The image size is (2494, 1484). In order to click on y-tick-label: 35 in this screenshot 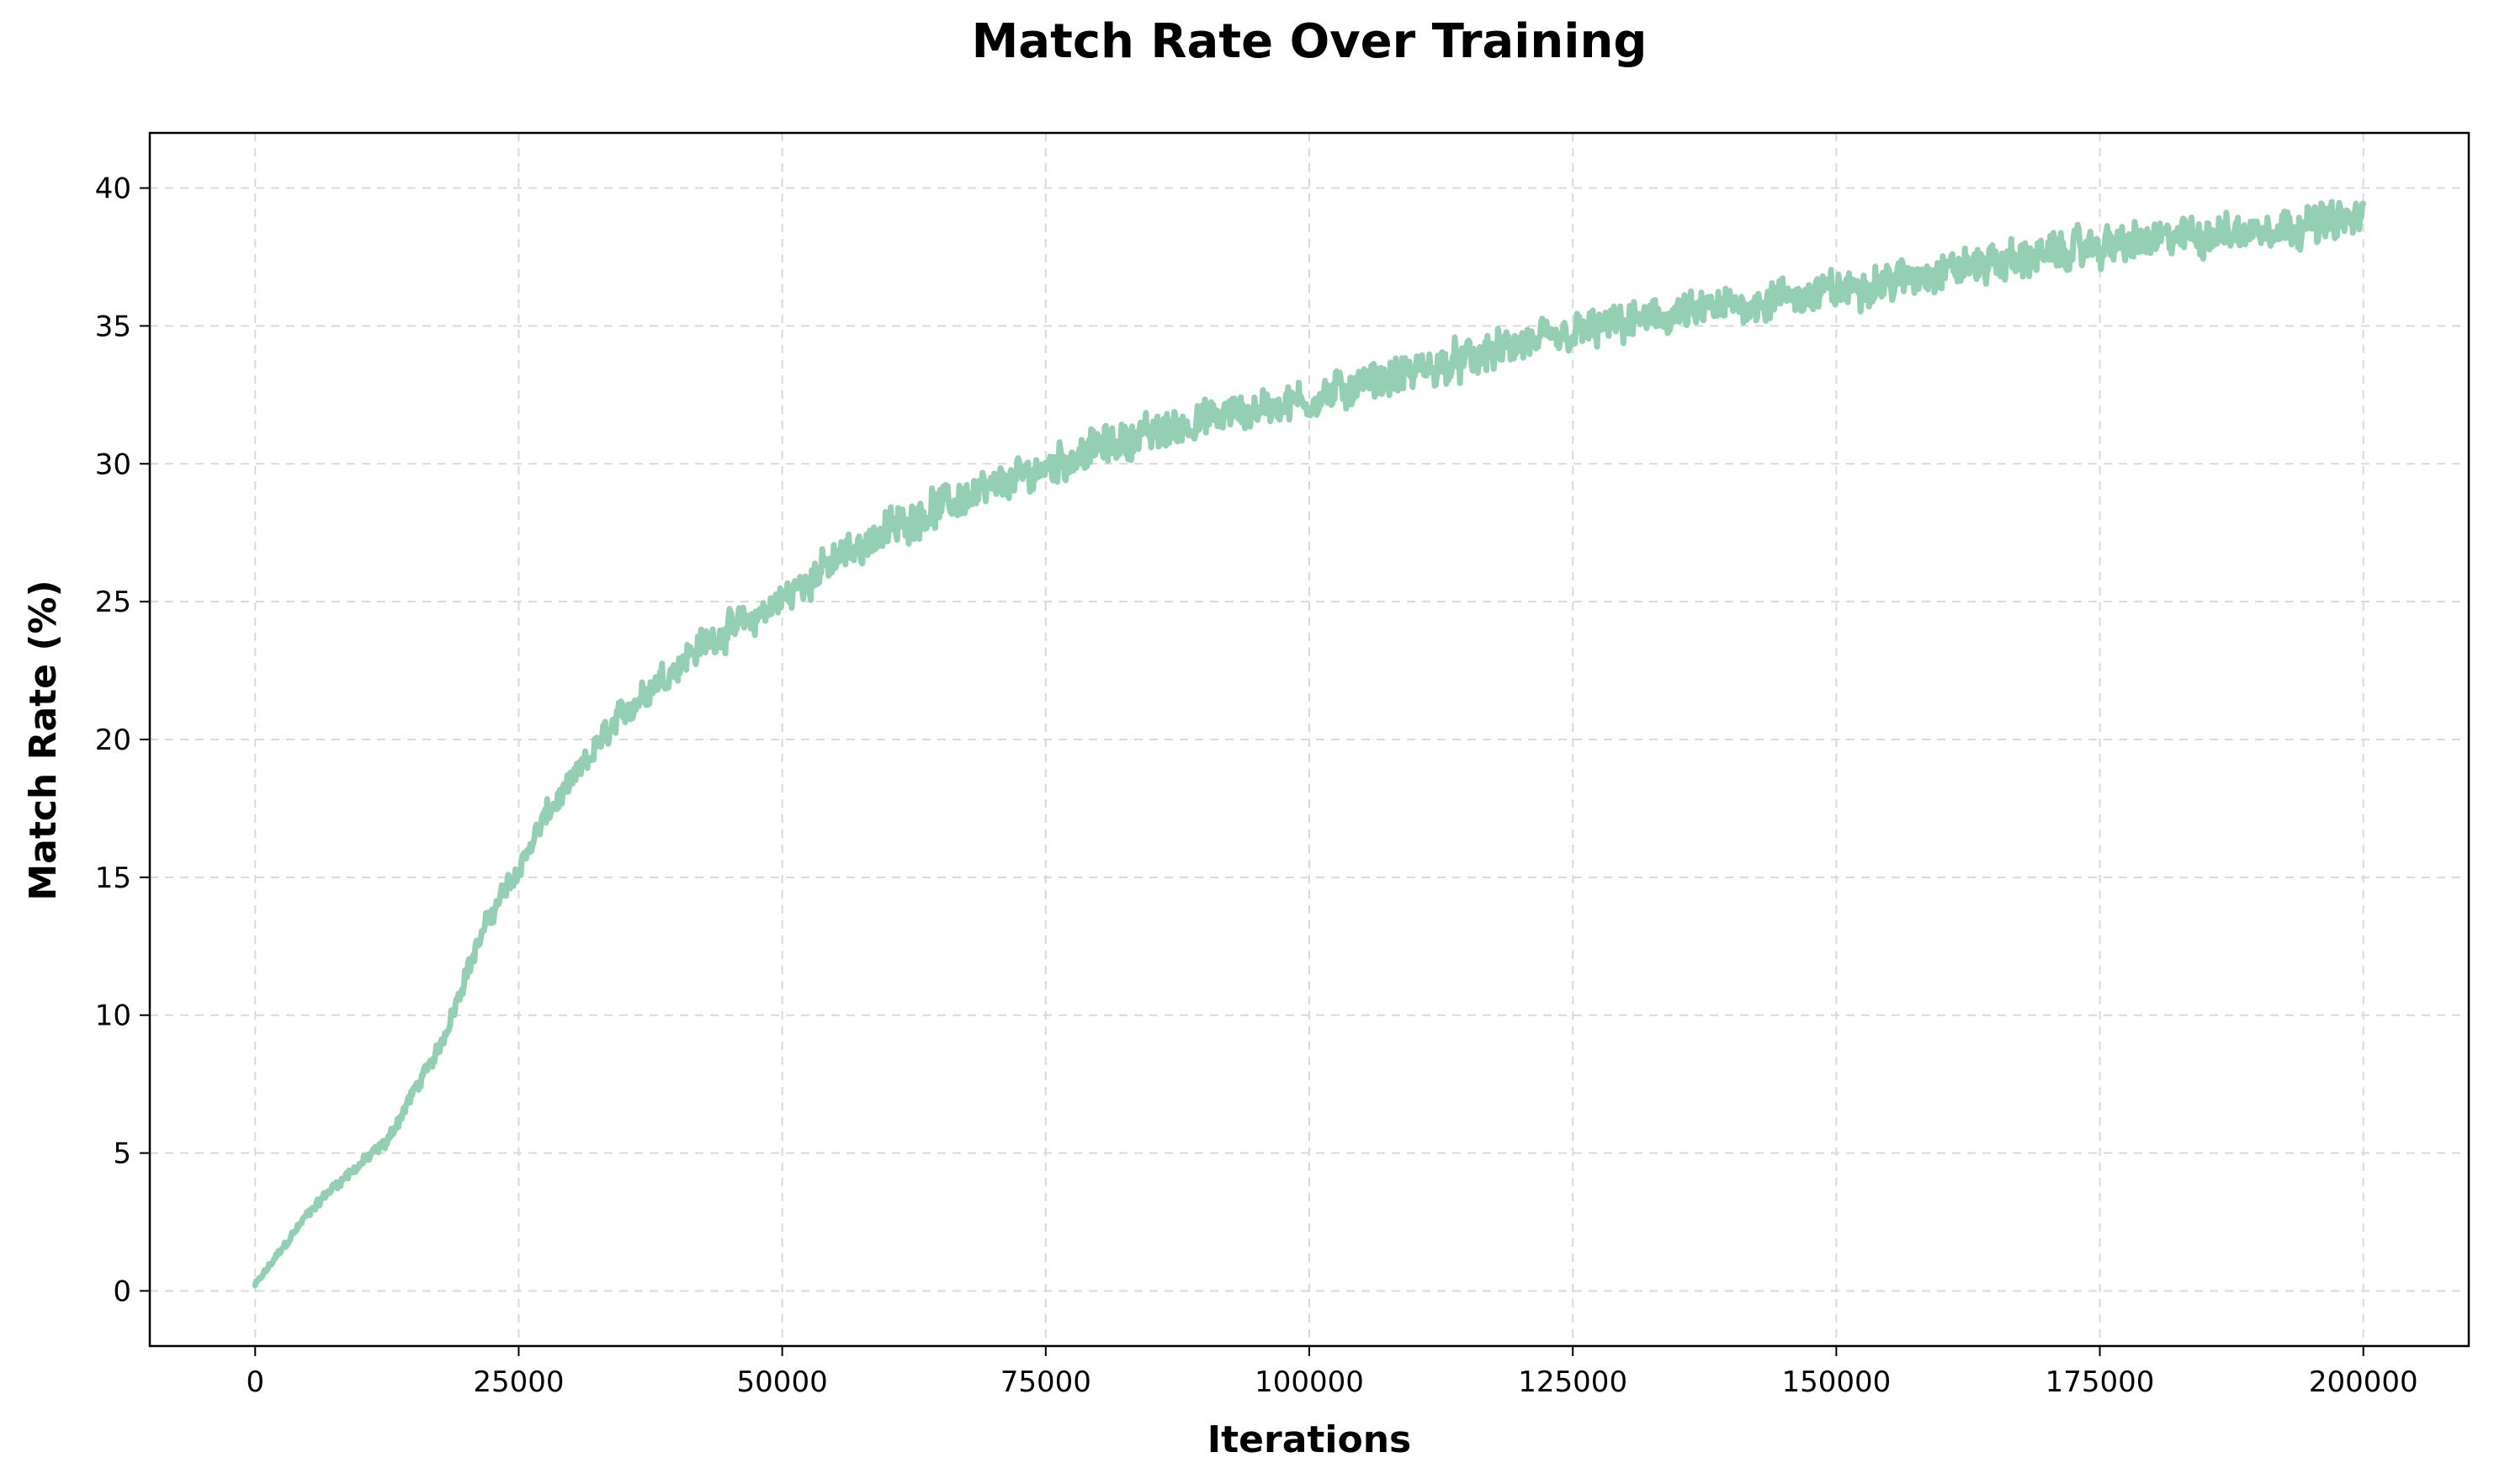, I will do `click(113, 326)`.